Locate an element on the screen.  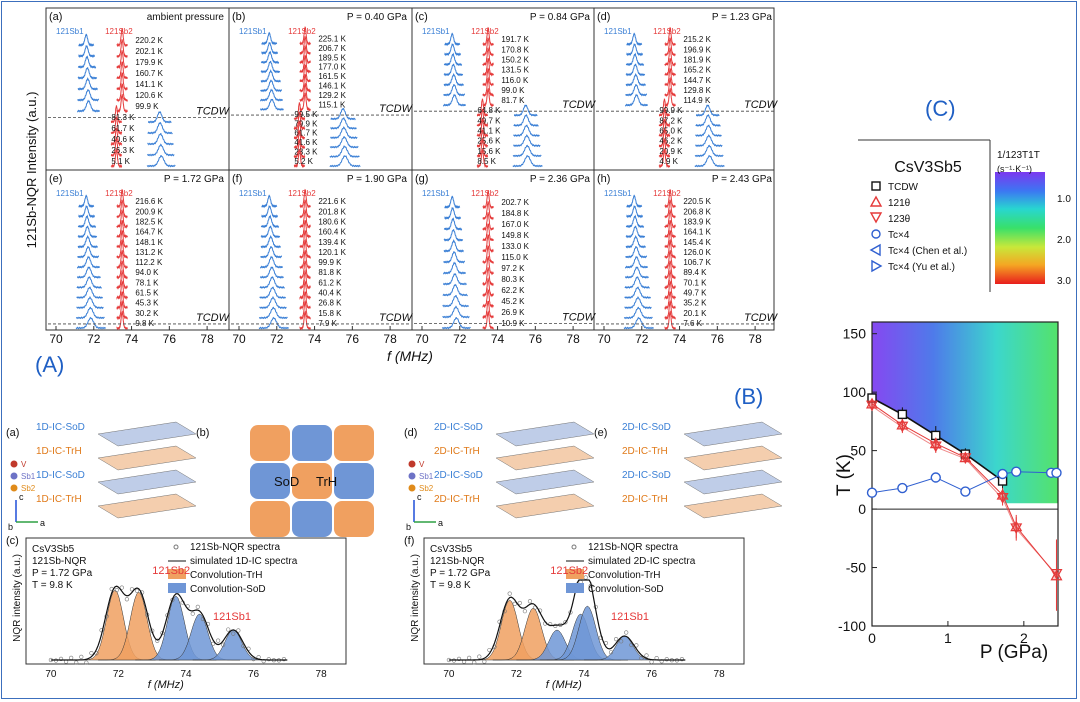
temperature-label: 161.5 K is located at coordinates (332, 76).